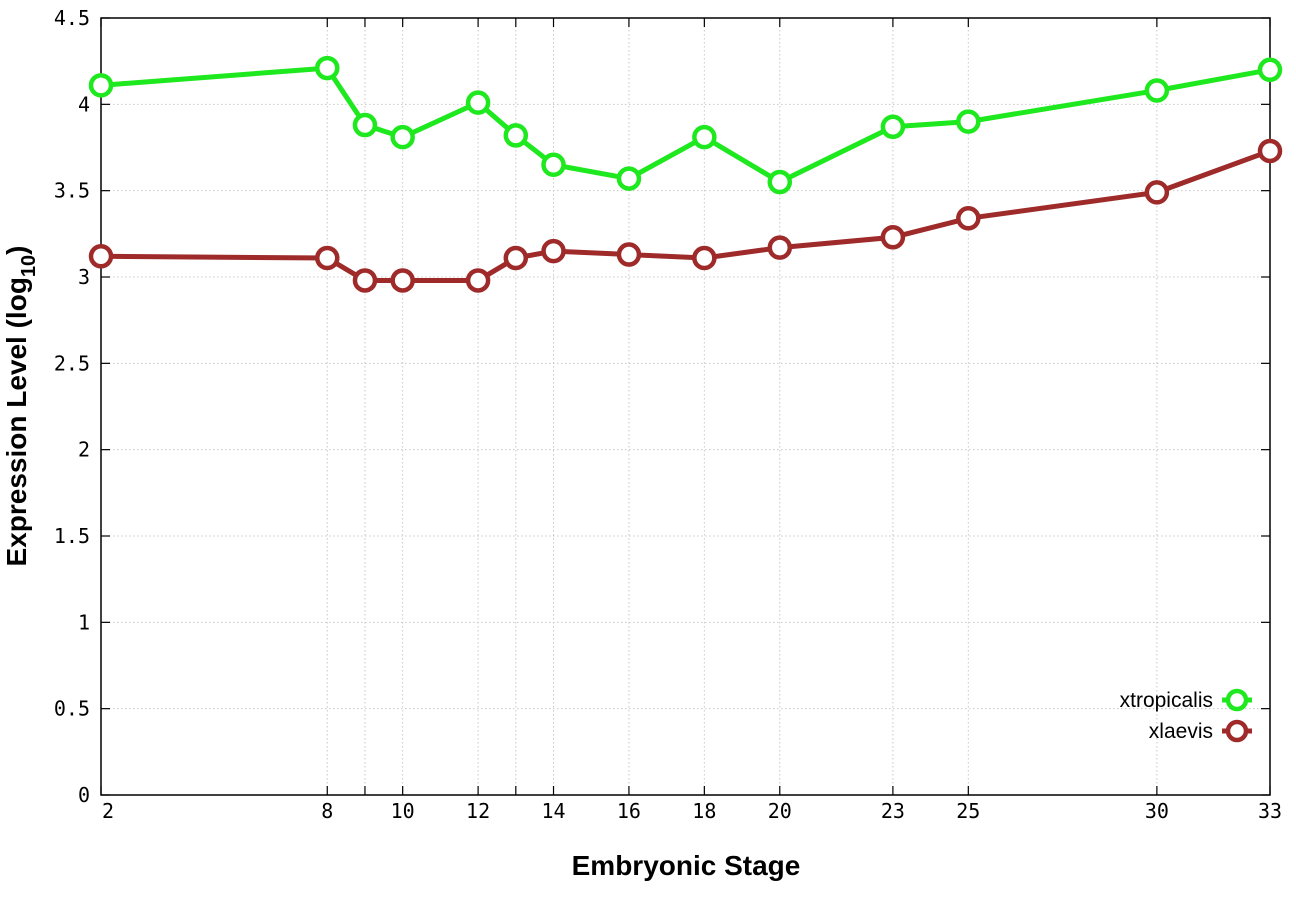 The height and width of the screenshot is (907, 1296). What do you see at coordinates (72, 709) in the screenshot?
I see `y-tick-label: 0.5` at bounding box center [72, 709].